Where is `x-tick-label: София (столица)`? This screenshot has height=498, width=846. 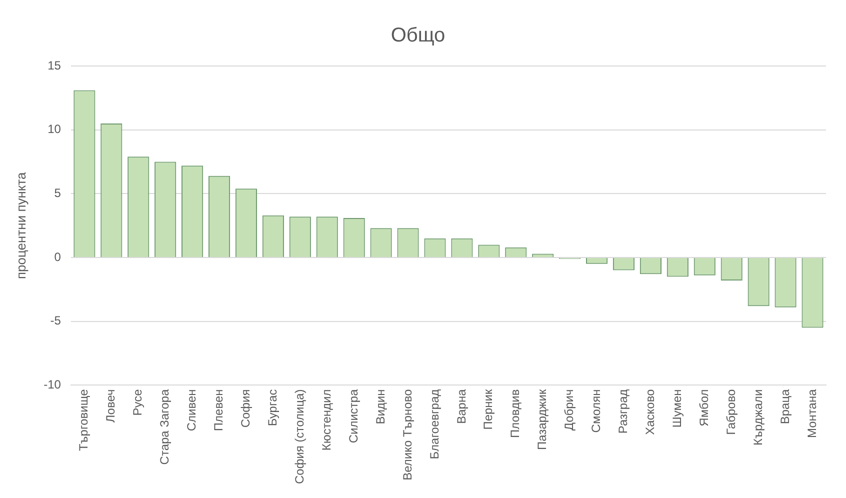 x-tick-label: София (столица) is located at coordinates (299, 436).